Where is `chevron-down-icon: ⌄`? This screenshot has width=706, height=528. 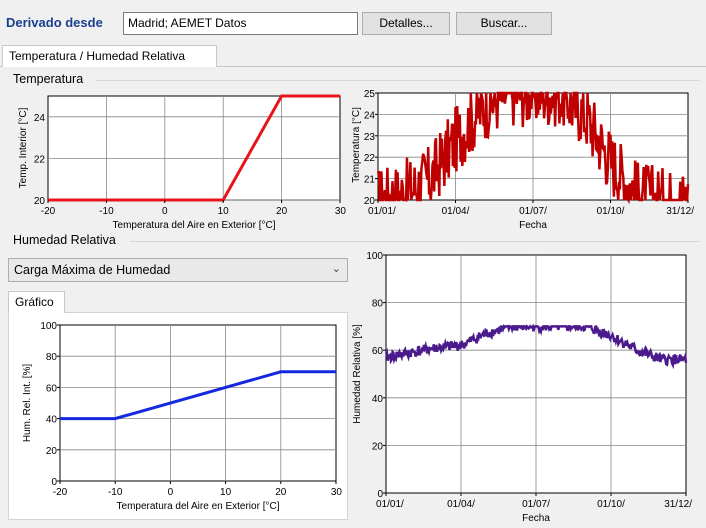 chevron-down-icon: ⌄ is located at coordinates (336, 269).